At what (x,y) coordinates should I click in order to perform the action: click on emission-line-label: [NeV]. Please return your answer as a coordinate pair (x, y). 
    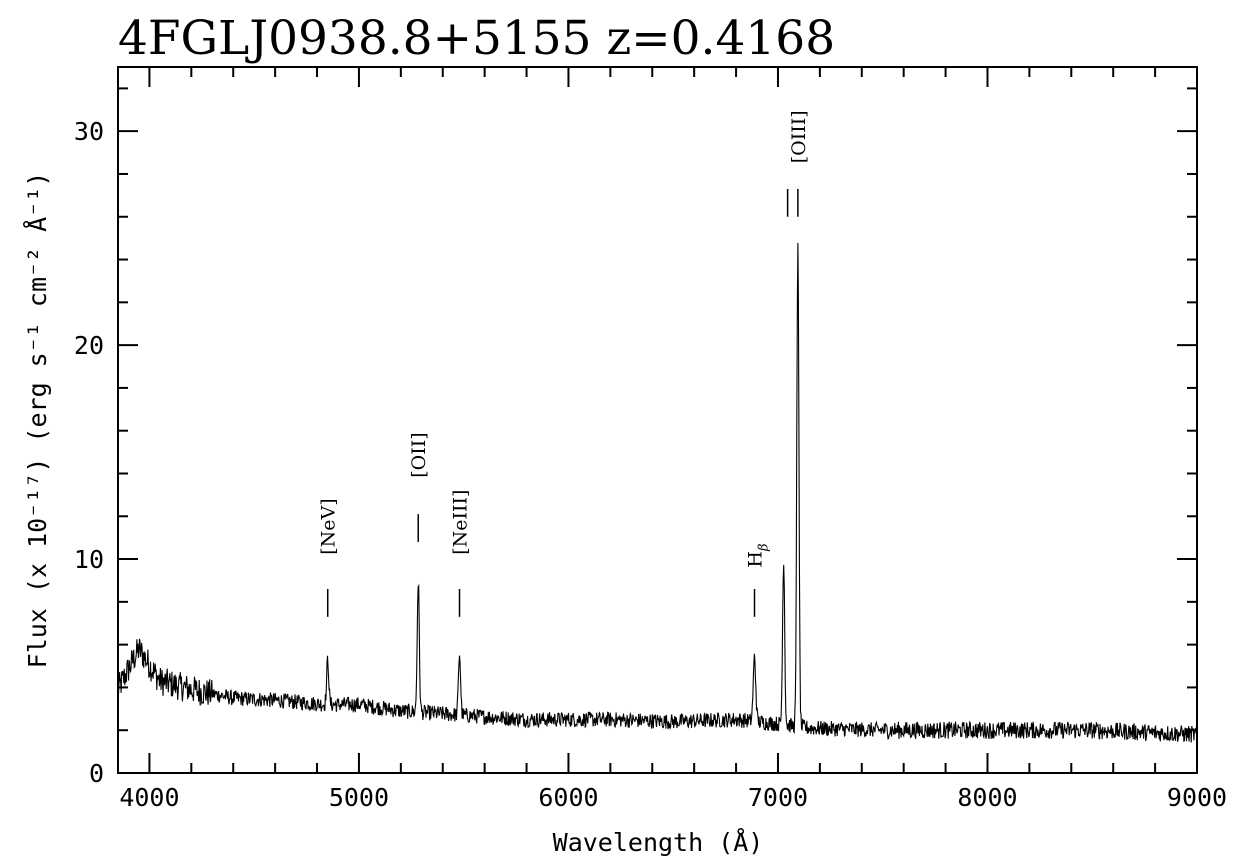
    Looking at the image, I should click on (329, 526).